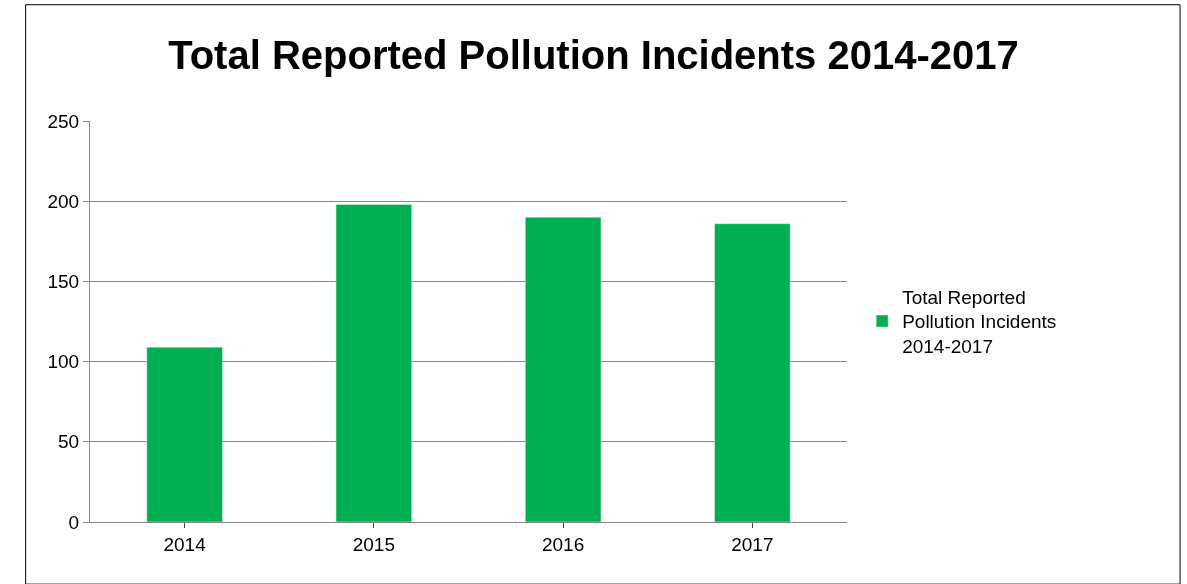 Image resolution: width=1187 pixels, height=584 pixels. Describe the element at coordinates (752, 544) in the screenshot. I see `x-tick-label: 2017` at that location.